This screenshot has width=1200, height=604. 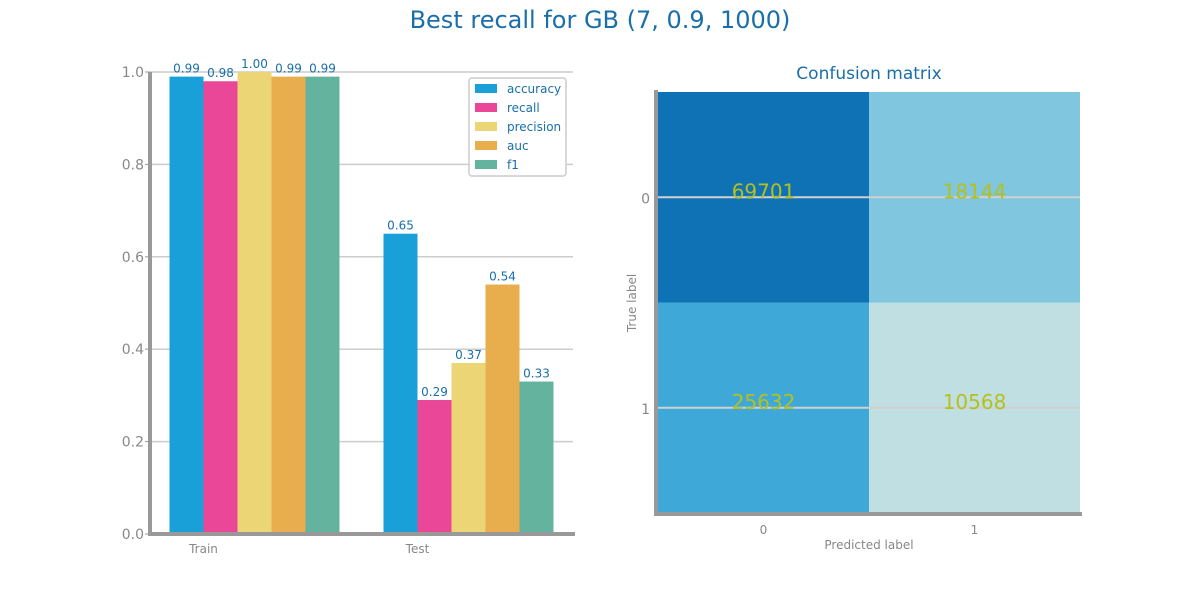 I want to click on y-tick-label: 0.6, so click(x=133, y=258).